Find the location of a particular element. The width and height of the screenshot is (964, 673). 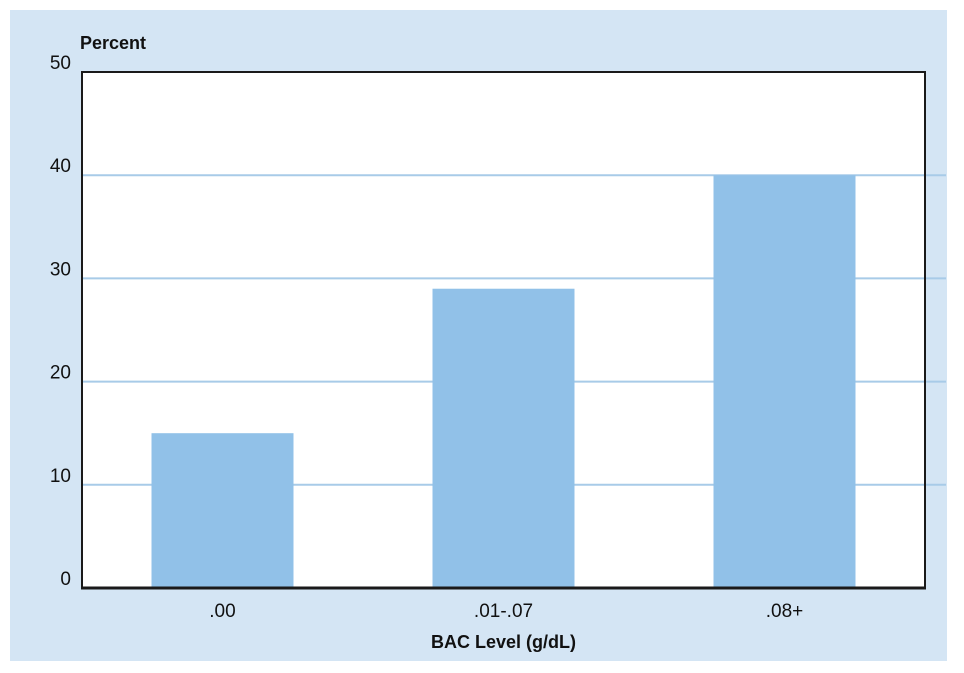

x-tick-label: .01-.07 is located at coordinates (503, 611).